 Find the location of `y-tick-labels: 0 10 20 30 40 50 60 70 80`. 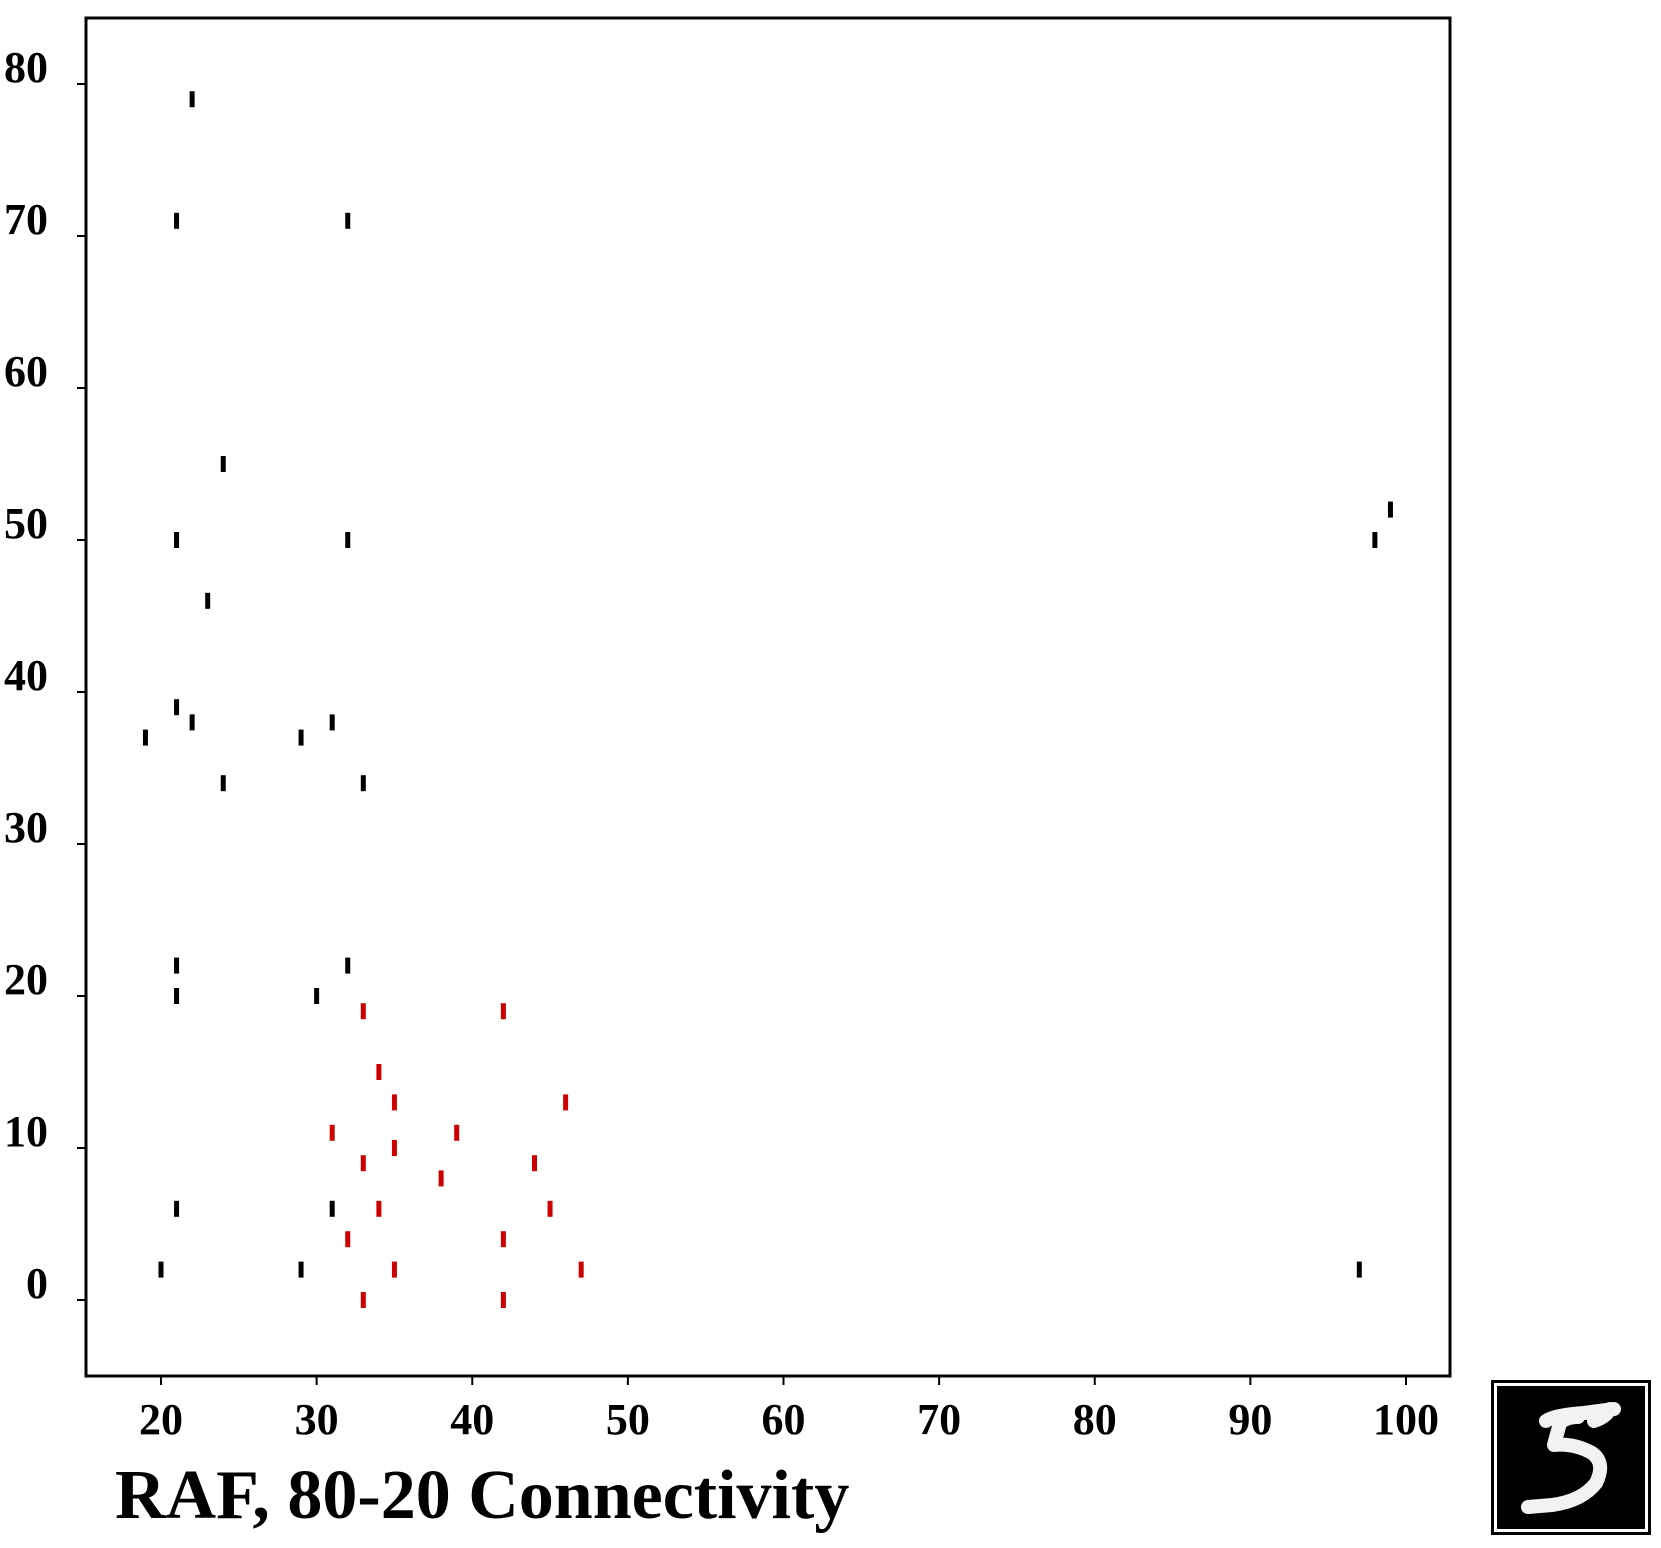

y-tick-labels: 0 10 20 30 40 50 60 70 80 is located at coordinates (26, 675).